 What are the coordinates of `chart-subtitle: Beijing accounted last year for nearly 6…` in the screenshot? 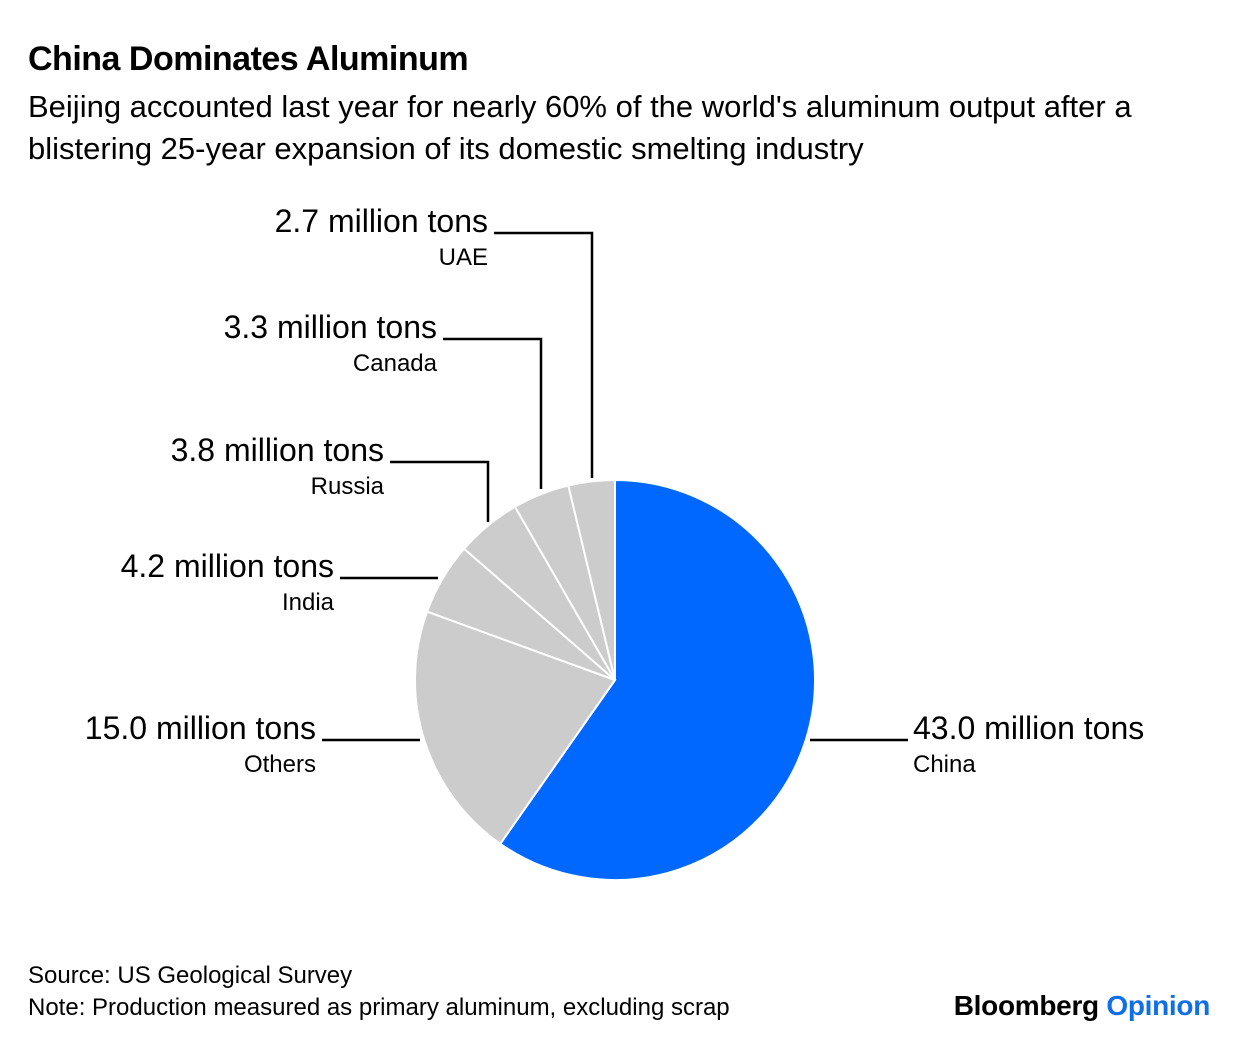 It's located at (580, 127).